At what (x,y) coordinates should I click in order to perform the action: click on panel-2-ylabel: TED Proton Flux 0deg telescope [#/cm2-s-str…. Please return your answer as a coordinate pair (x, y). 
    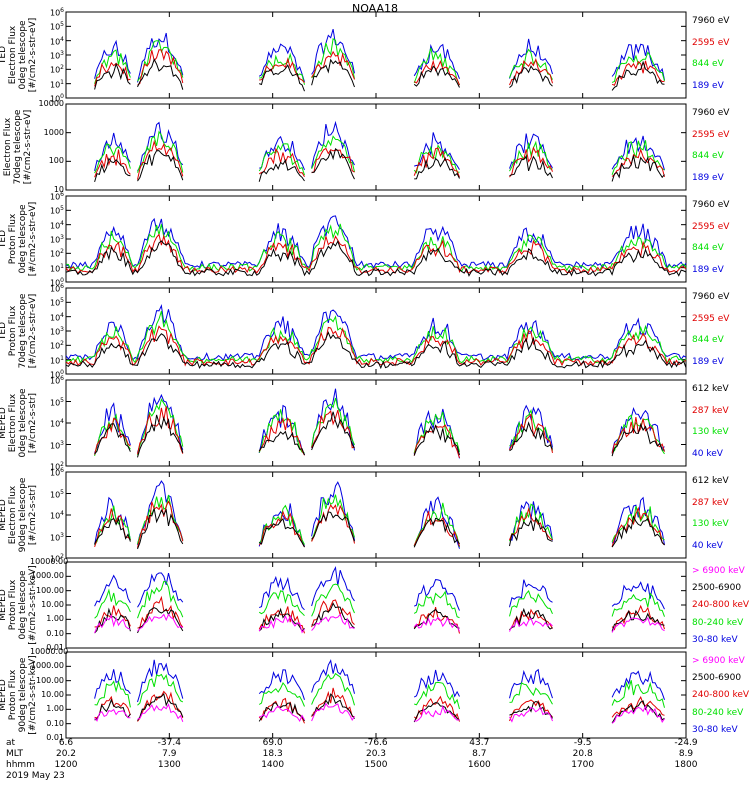
    Looking at the image, I should click on (19, 239).